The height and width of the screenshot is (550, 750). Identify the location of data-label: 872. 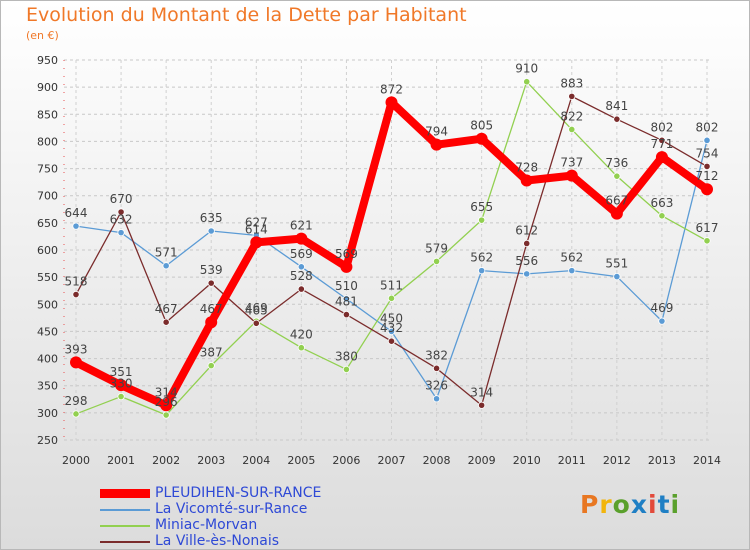
(391, 89).